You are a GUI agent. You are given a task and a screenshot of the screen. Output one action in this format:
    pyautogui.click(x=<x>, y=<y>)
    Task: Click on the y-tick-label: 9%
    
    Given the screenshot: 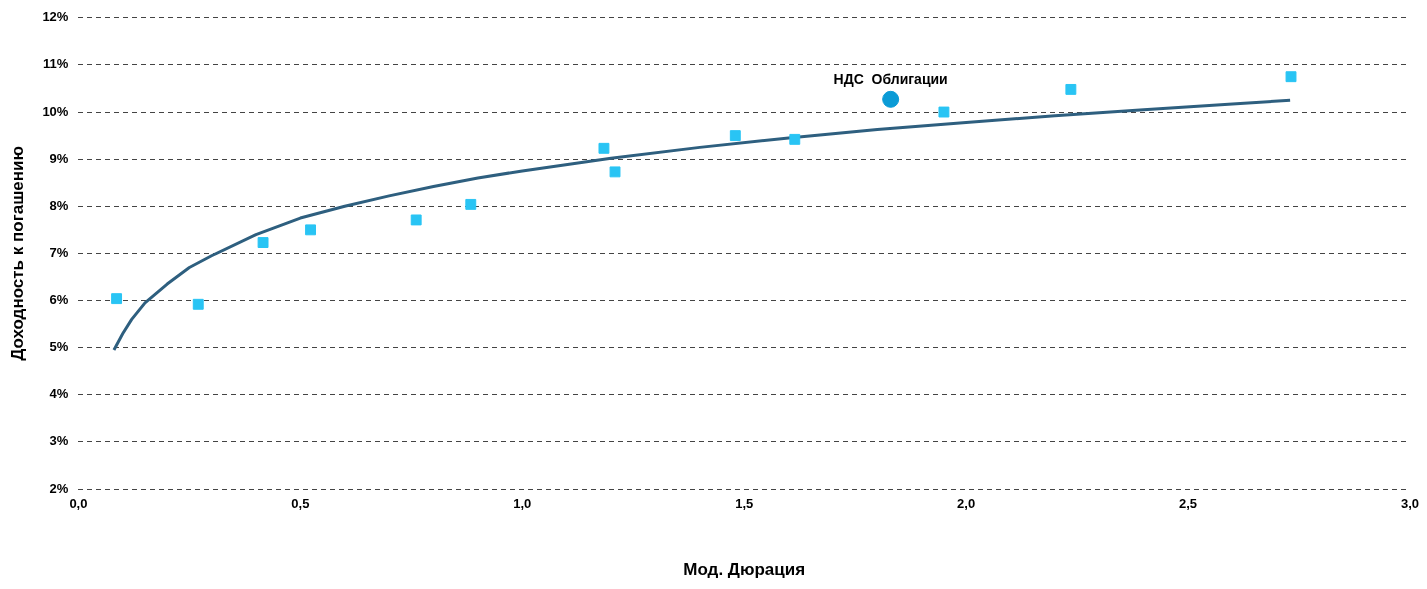 What is the action you would take?
    pyautogui.click(x=59, y=158)
    